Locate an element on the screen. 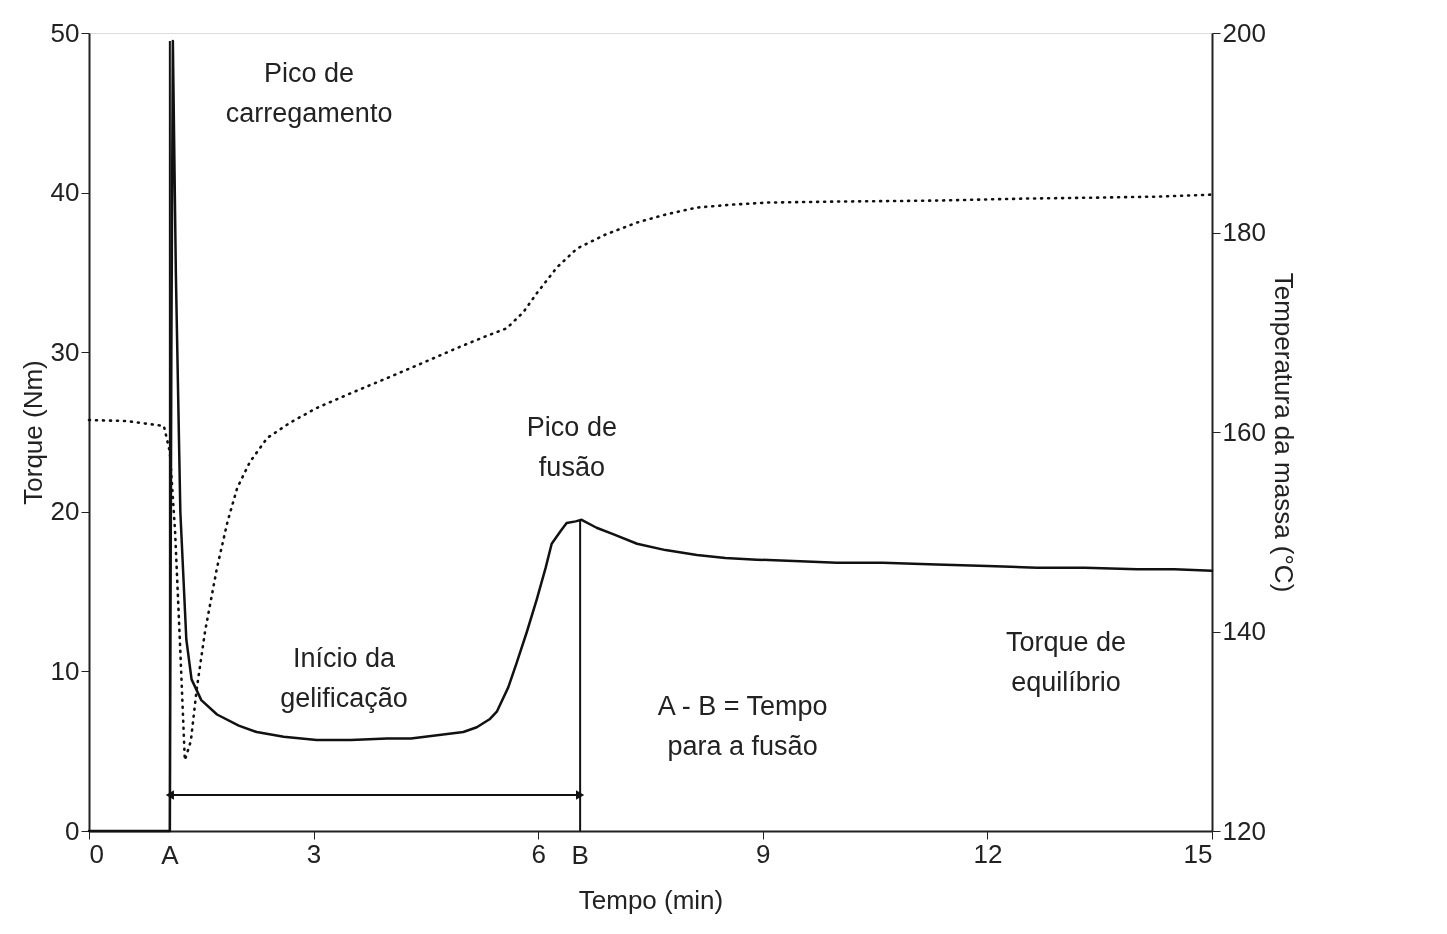 The height and width of the screenshot is (934, 1447). y2-axis-title: Temperatura da massa (°C) is located at coordinates (1283, 432).